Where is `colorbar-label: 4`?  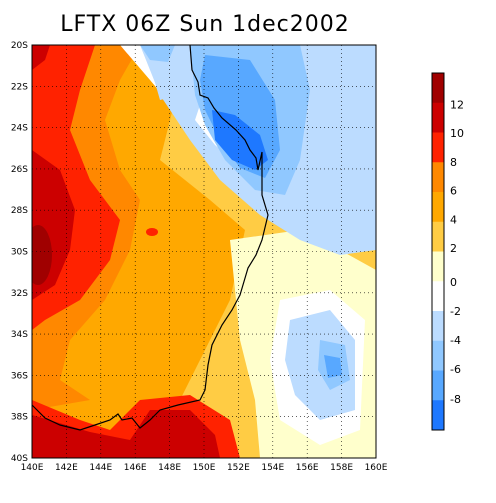
colorbar-label: 4 is located at coordinates (453, 219).